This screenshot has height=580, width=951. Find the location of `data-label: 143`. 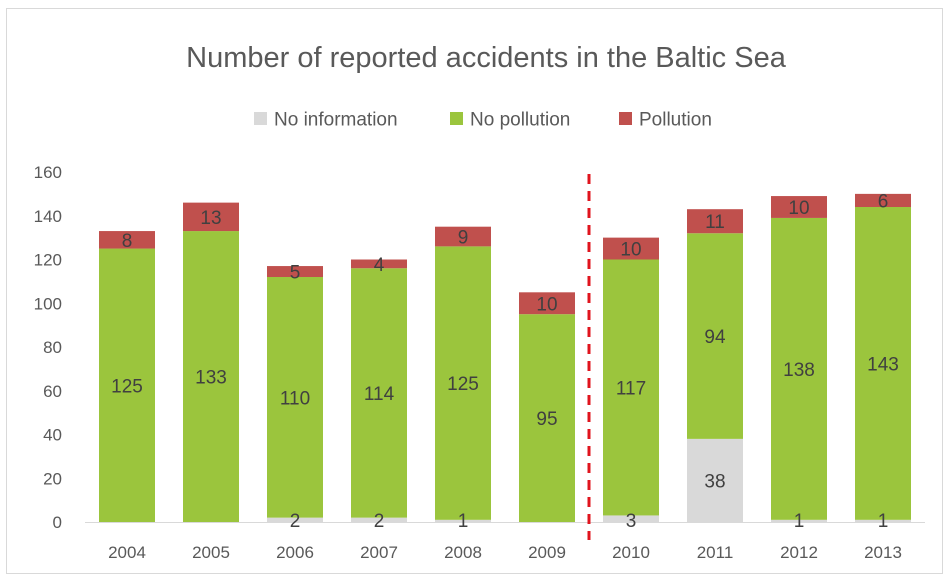

data-label: 143 is located at coordinates (883, 364).